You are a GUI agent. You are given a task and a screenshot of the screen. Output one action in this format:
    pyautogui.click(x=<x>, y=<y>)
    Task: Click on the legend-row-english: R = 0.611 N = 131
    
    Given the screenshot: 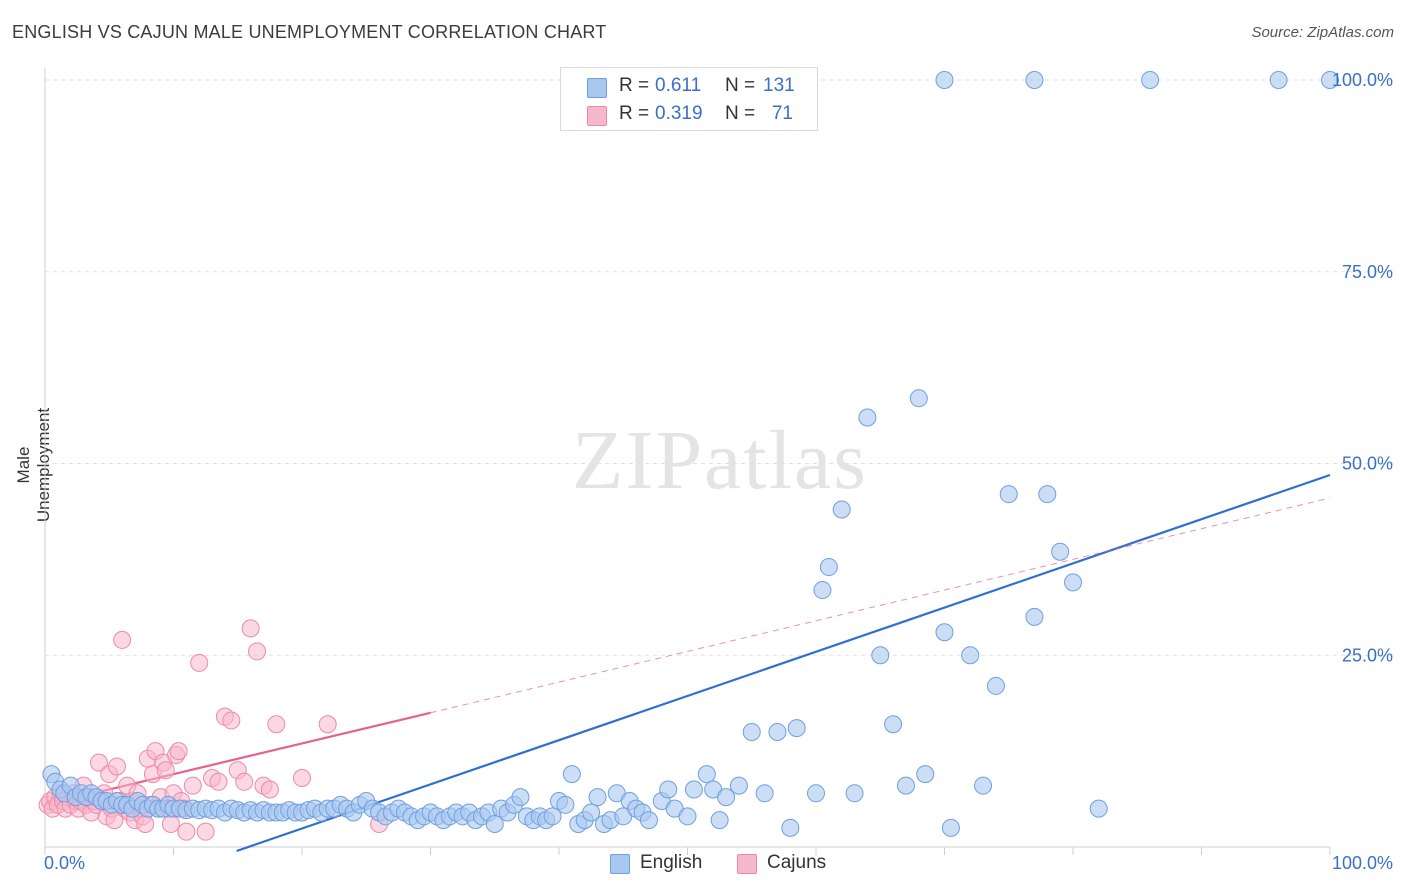 What is the action you would take?
    pyautogui.click(x=689, y=88)
    